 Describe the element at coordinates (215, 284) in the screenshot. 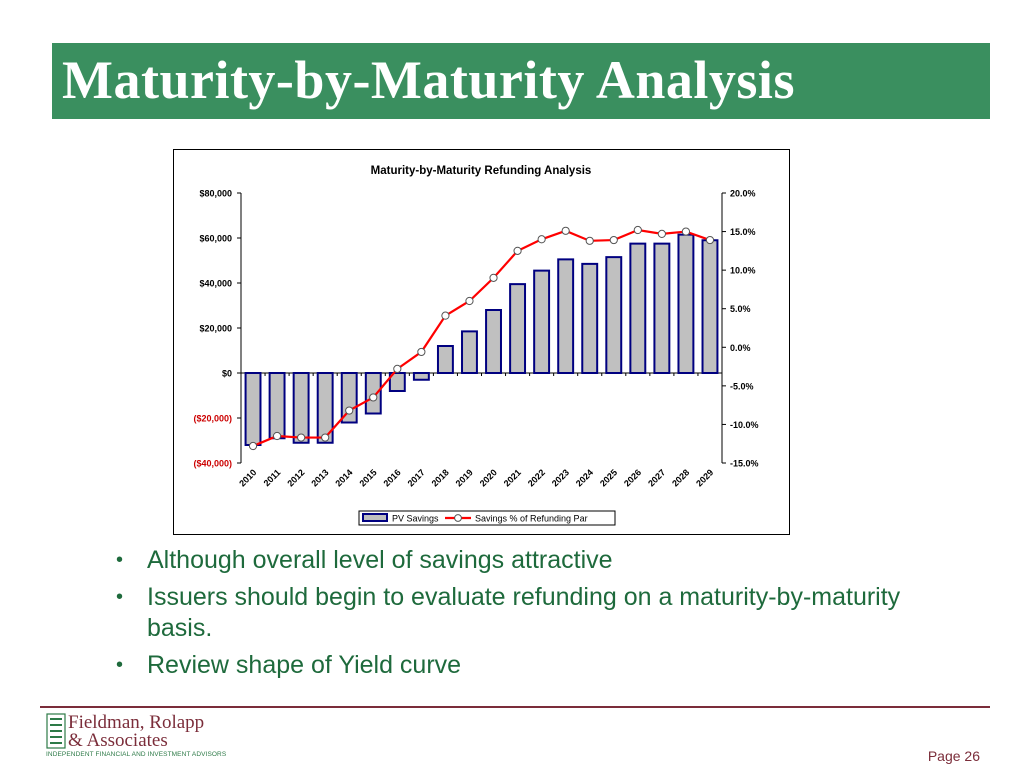

I see `left-tick-label: $40,000` at that location.